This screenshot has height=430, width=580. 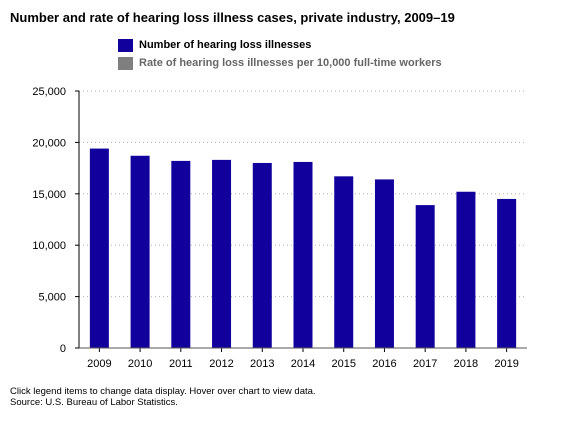 I want to click on x-tick-label: 2009, so click(x=99, y=364).